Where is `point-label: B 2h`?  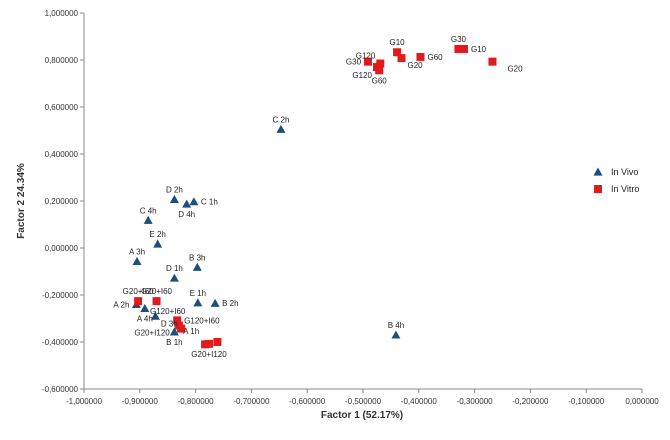
point-label: B 2h is located at coordinates (230, 303).